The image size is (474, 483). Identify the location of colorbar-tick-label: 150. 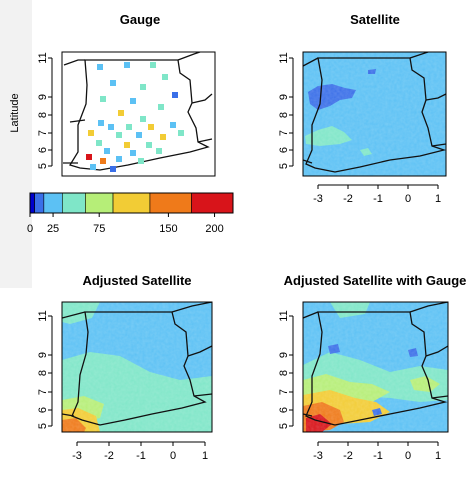
(168, 229).